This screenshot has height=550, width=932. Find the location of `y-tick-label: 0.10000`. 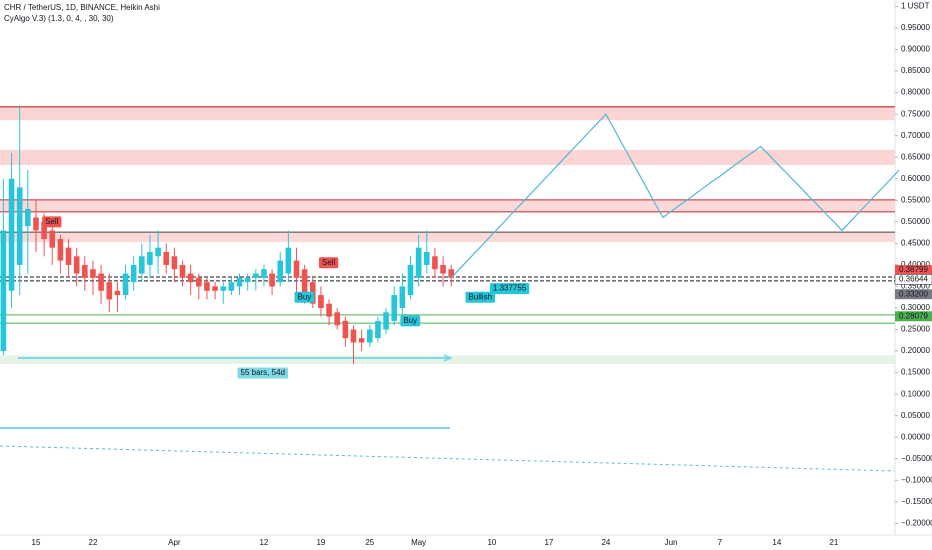

y-tick-label: 0.10000 is located at coordinates (915, 393).